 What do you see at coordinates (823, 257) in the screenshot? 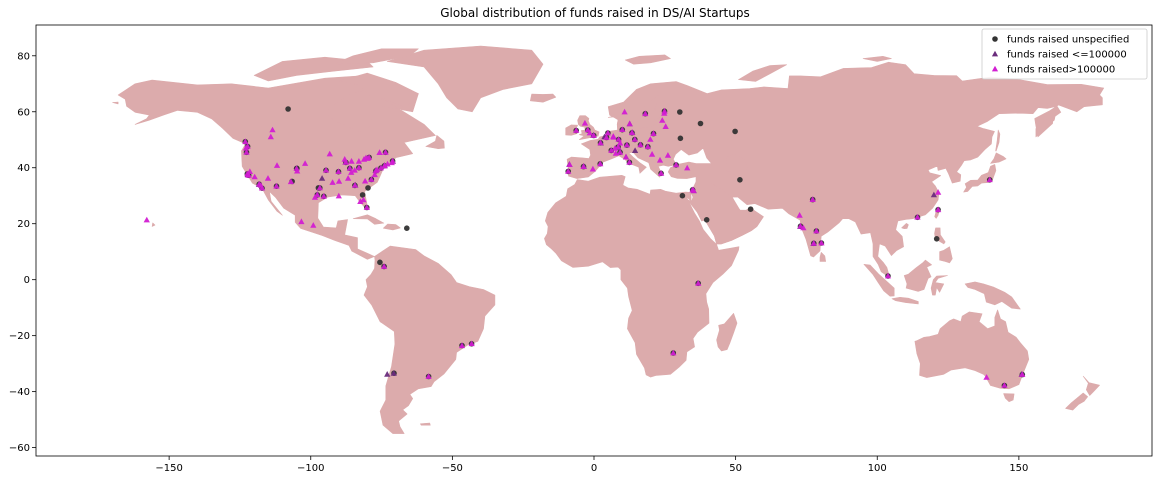
I see `landmass-sri-lanka` at bounding box center [823, 257].